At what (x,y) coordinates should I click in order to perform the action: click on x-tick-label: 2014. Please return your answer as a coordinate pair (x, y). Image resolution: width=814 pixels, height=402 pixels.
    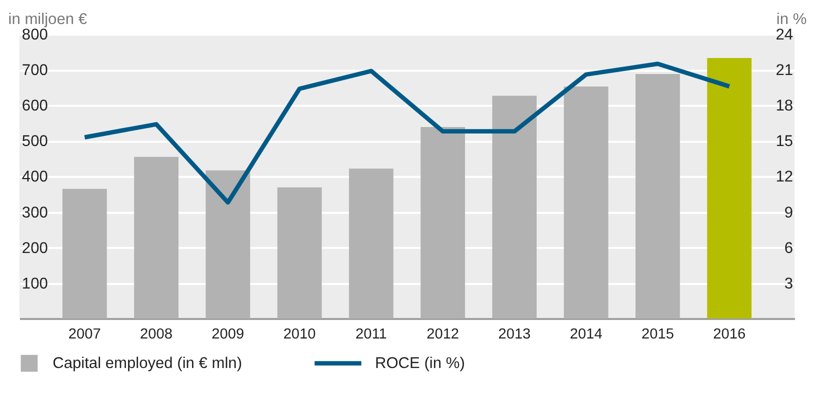
    Looking at the image, I should click on (586, 334).